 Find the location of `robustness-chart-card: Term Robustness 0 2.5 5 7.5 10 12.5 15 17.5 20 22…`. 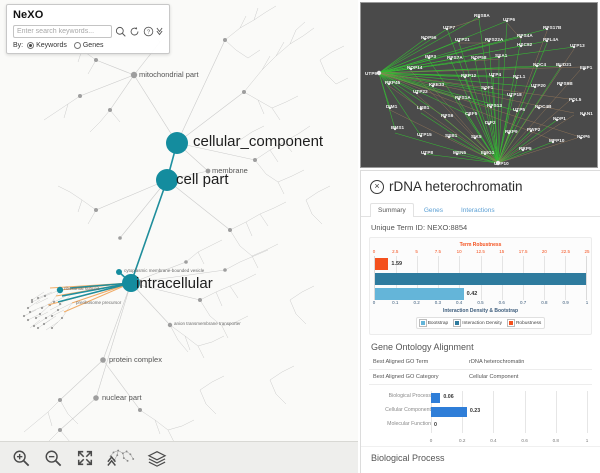

robustness-chart-card: Term Robustness 0 2.5 5 7.5 10 12.5 15 17.5 20 22… is located at coordinates (480, 286).